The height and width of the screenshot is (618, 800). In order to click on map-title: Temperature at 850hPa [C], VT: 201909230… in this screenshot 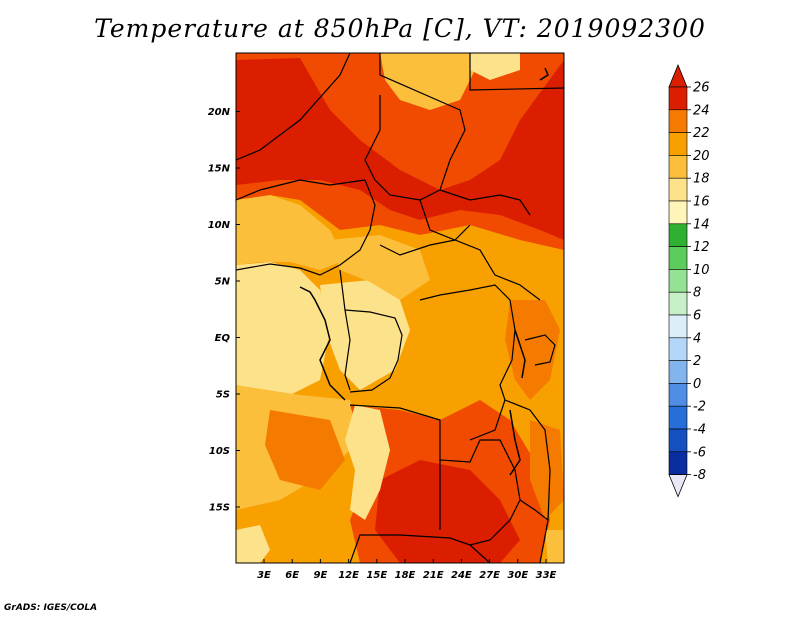, I will do `click(400, 28)`.